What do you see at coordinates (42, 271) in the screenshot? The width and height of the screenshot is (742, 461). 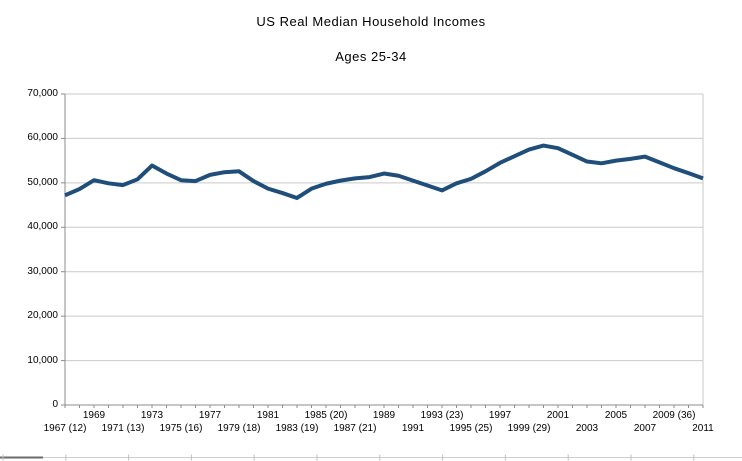 I see `y-axis-label: 30,000` at bounding box center [42, 271].